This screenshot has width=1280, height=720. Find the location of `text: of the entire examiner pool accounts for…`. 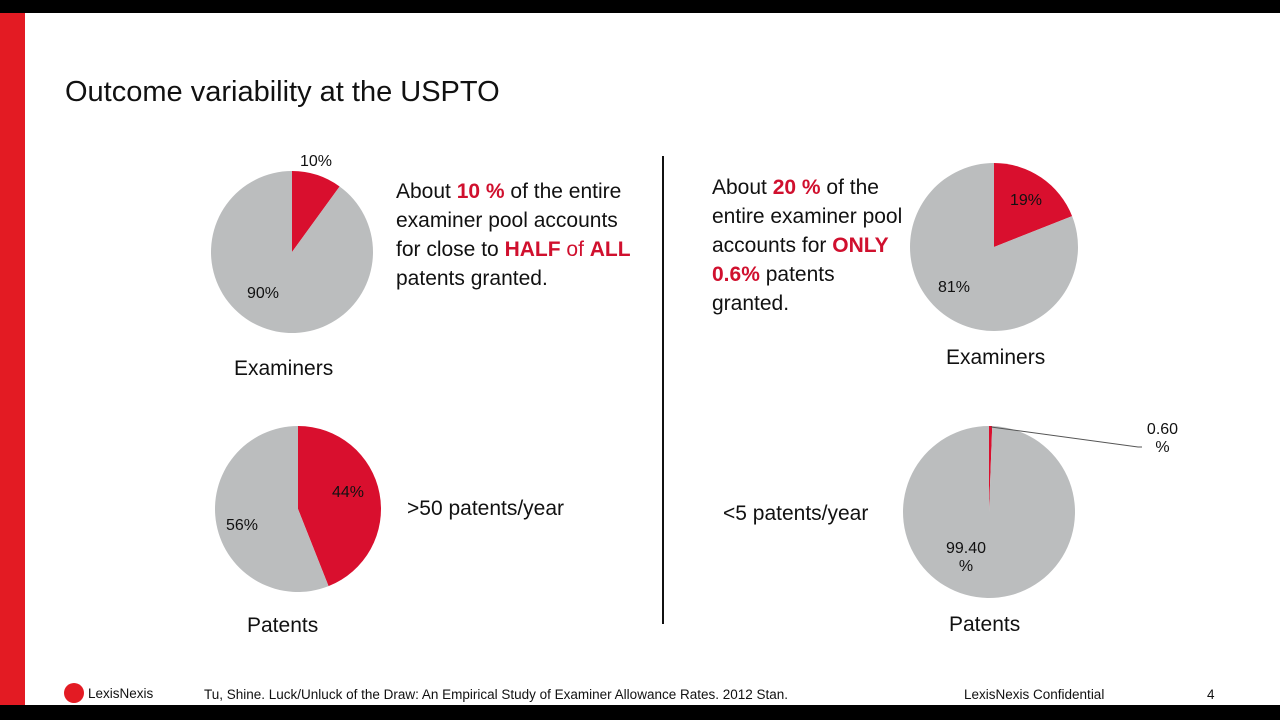

text: of the entire examiner pool accounts for… is located at coordinates (509, 220).